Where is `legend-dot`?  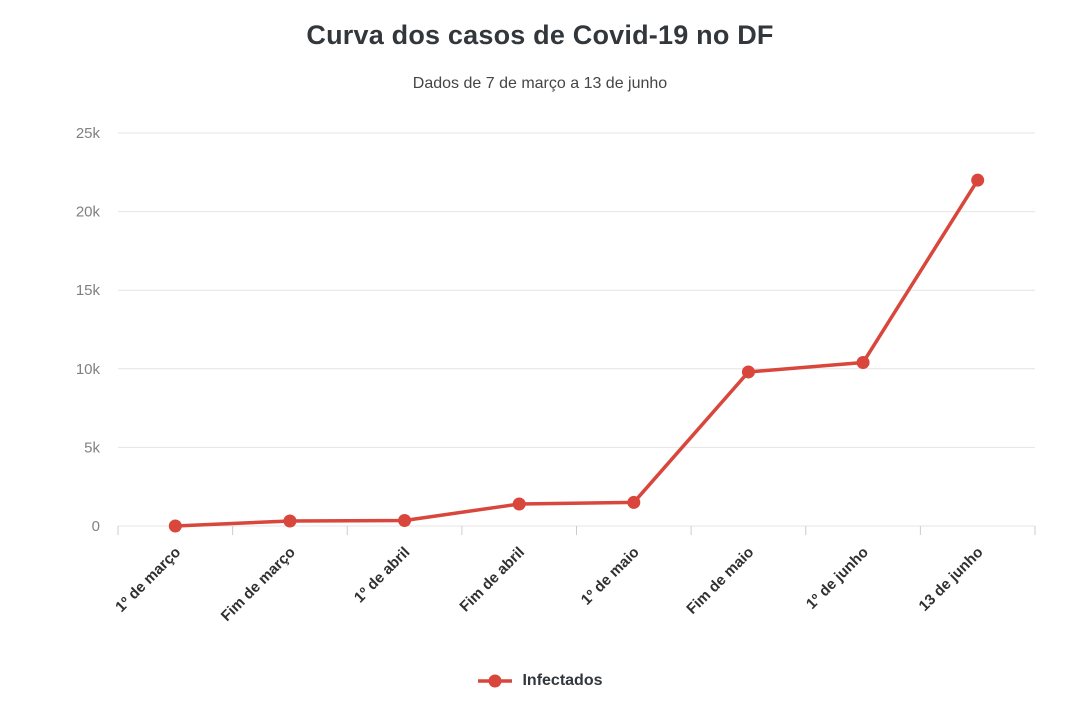 legend-dot is located at coordinates (495, 681).